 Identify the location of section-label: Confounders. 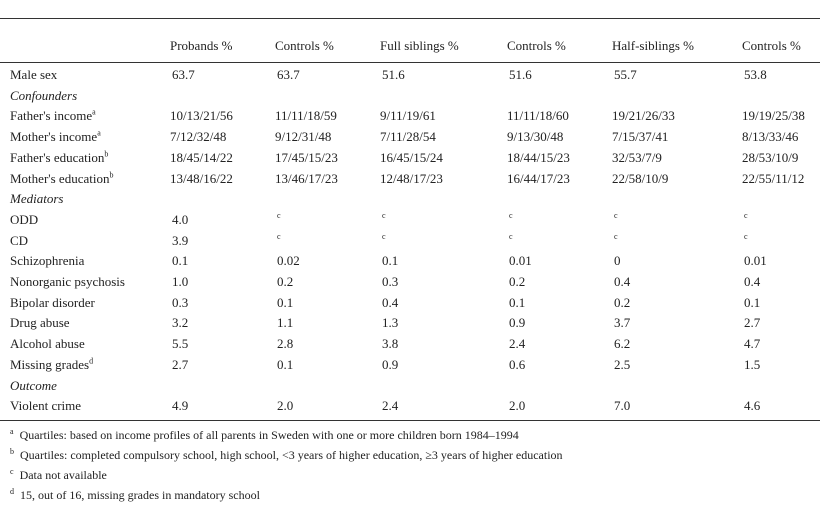
(44, 95).